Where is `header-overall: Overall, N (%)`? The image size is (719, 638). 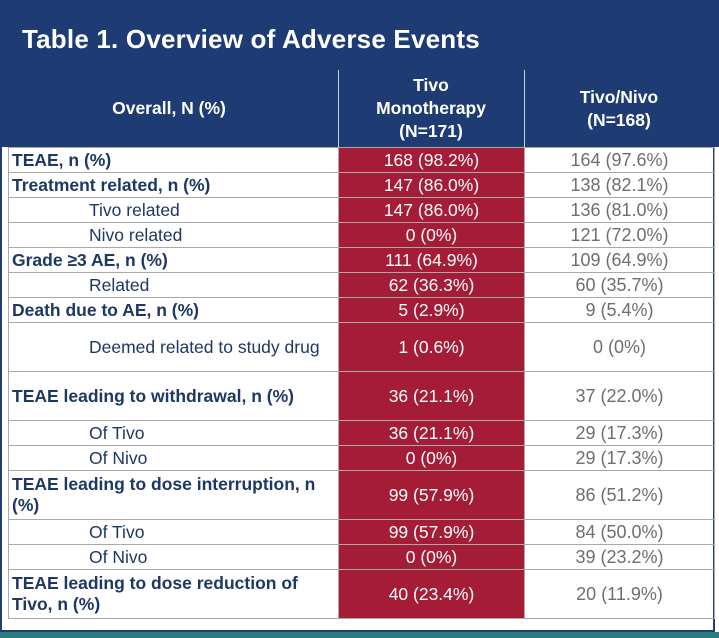
header-overall: Overall, N (%) is located at coordinates (169, 108).